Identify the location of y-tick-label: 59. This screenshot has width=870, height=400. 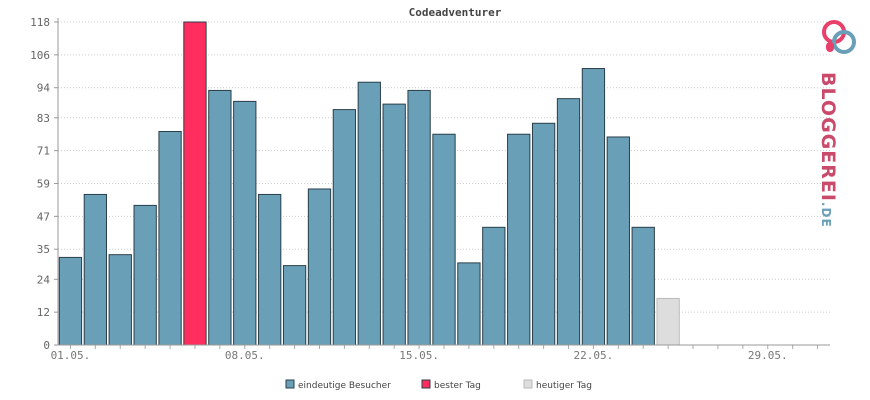
(43, 184).